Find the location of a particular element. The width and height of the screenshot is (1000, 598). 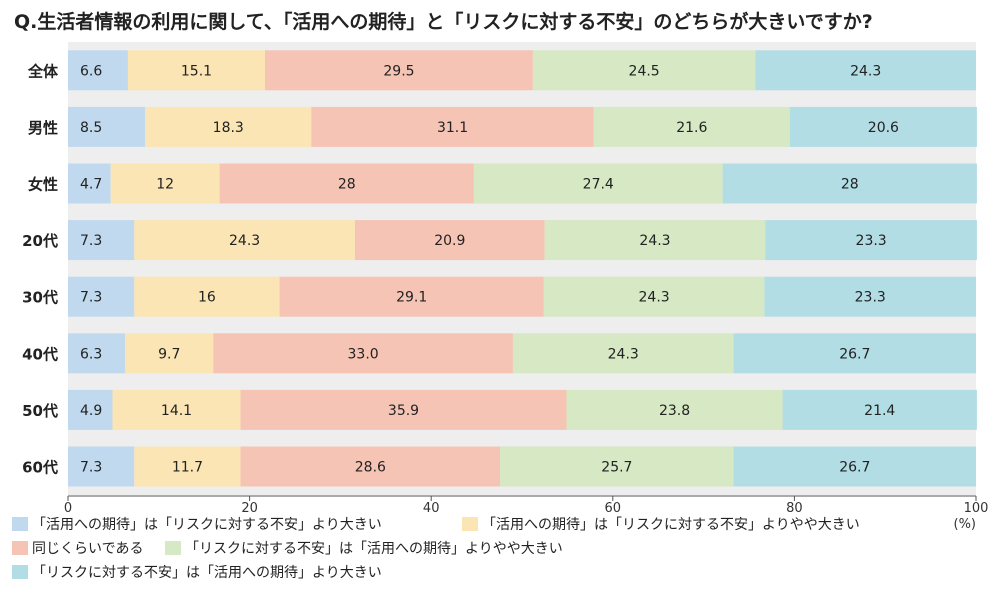

x-tick-label: 40 is located at coordinates (431, 508).